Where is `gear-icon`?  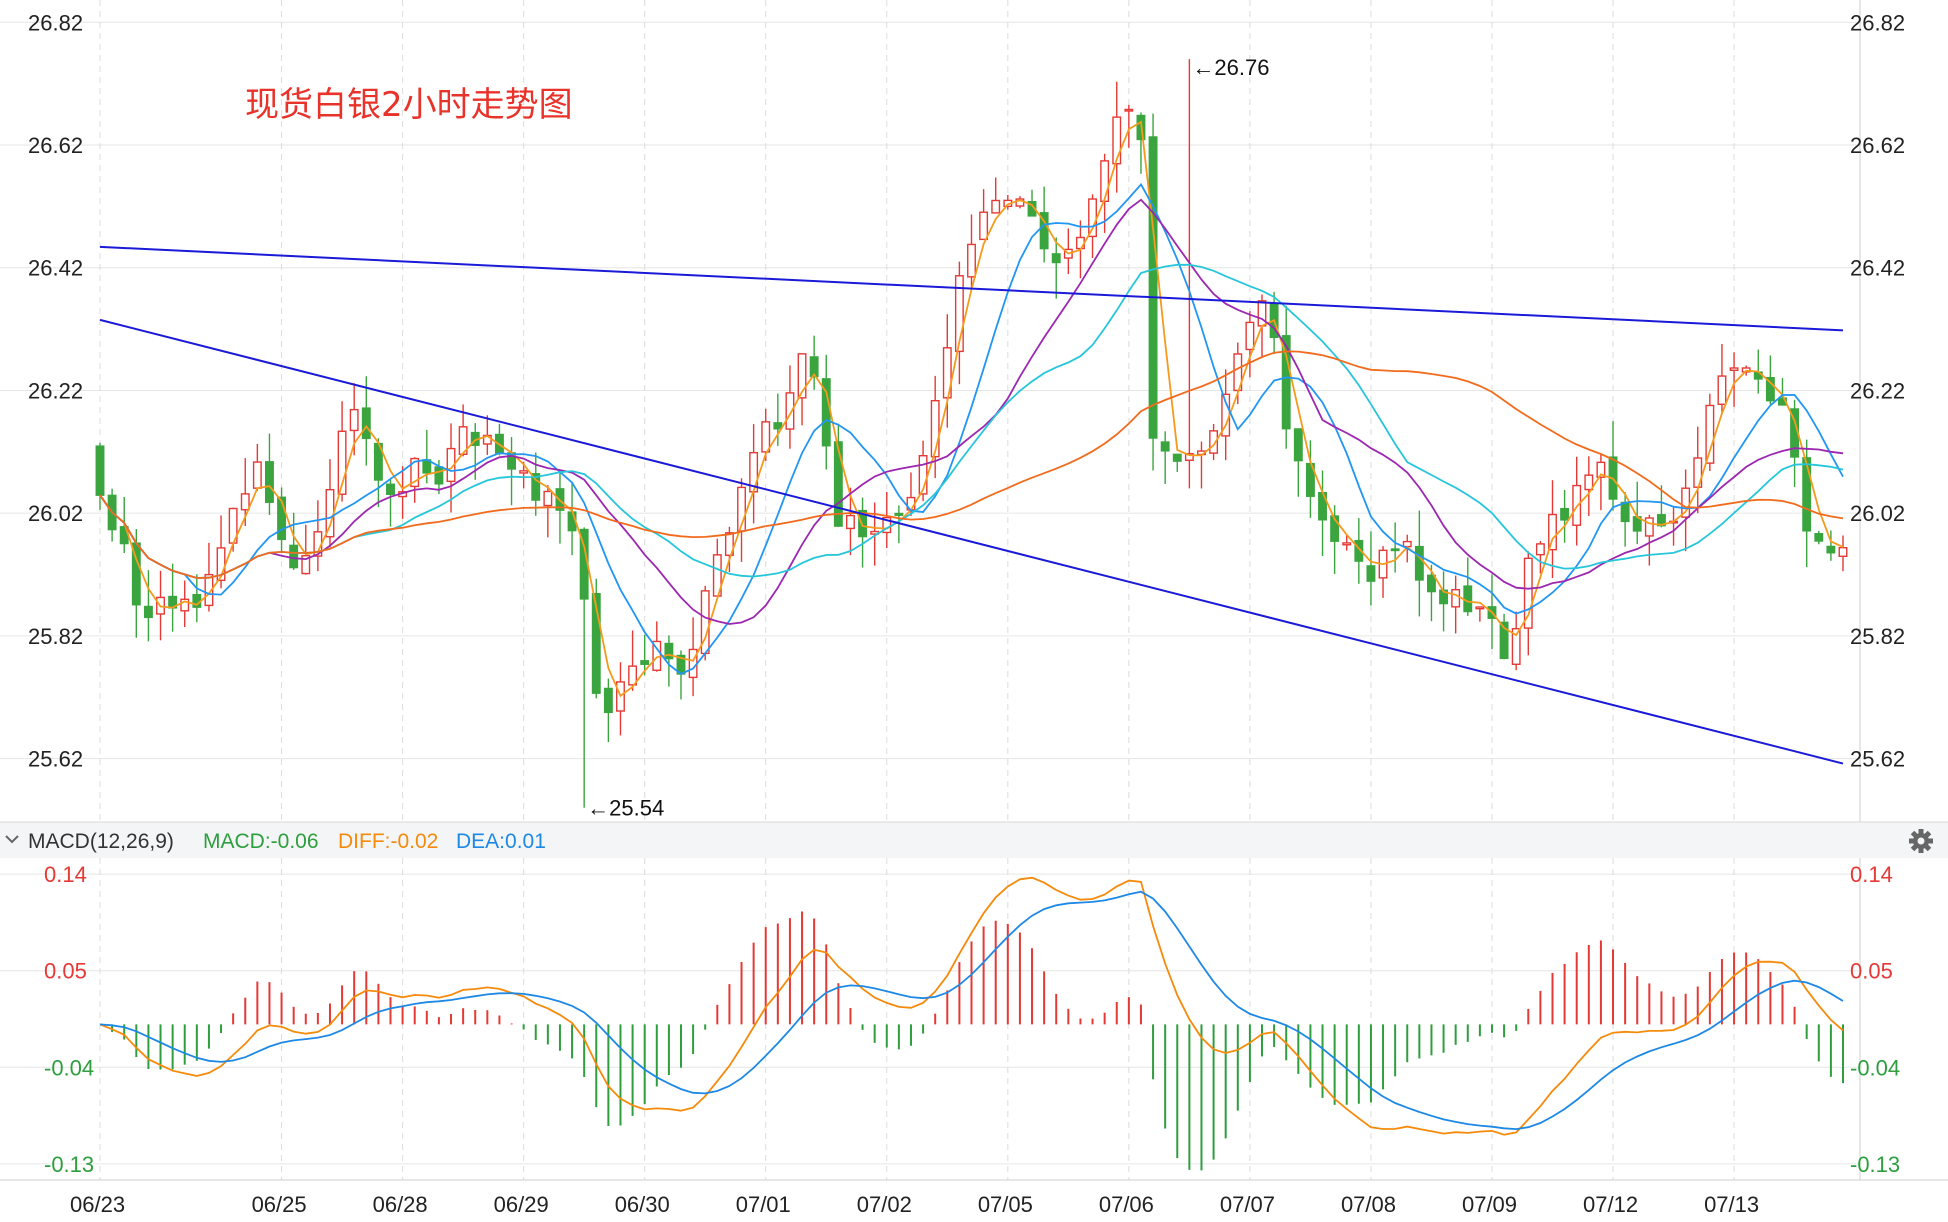 gear-icon is located at coordinates (1921, 841).